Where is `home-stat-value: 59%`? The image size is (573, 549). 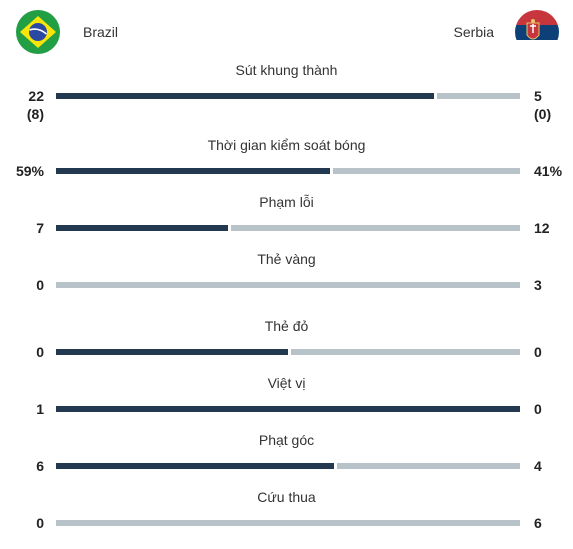 home-stat-value: 59% is located at coordinates (29, 171).